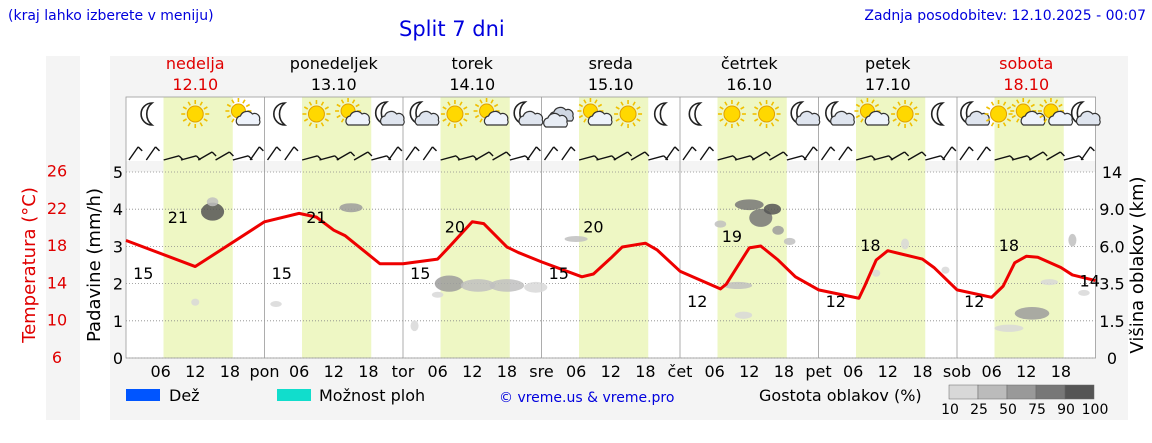 The height and width of the screenshot is (443, 1152). I want to click on temperature-label: 18, so click(870, 245).